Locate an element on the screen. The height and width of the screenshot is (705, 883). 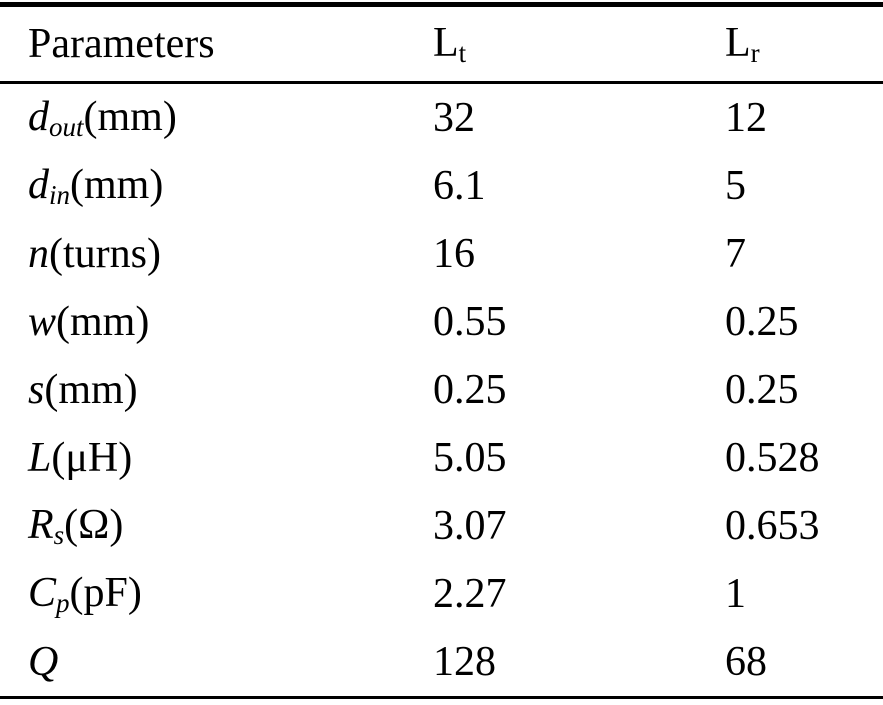
param-unit: (pF) is located at coordinates (105, 592).